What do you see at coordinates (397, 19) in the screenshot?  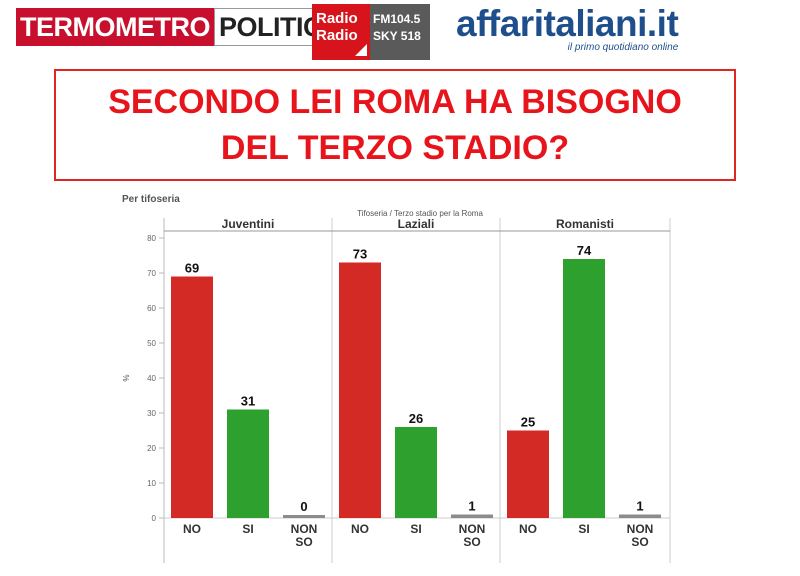 I see `radio-freq-fm: FM104.5` at bounding box center [397, 19].